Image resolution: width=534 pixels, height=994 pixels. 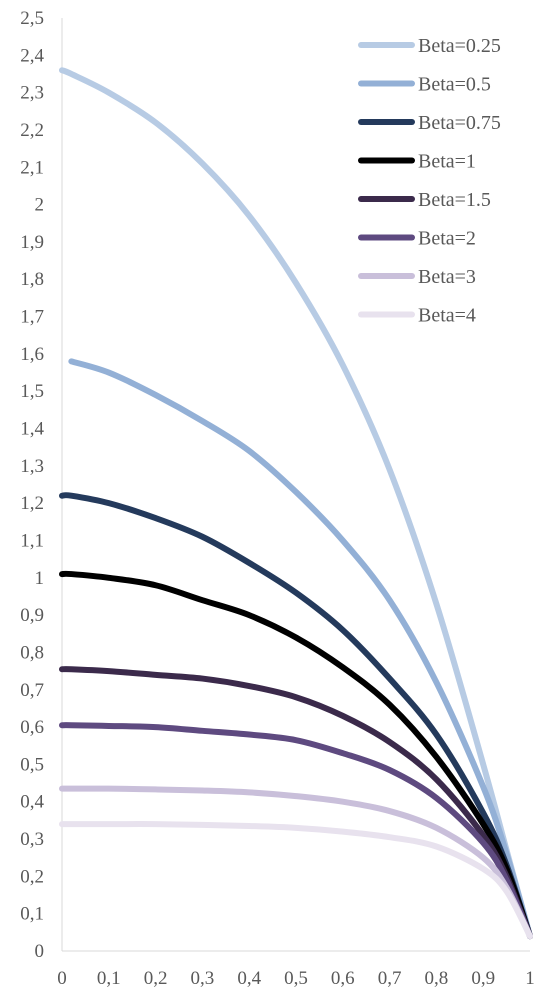 I want to click on y-tick-label: 1,2, so click(x=32, y=503).